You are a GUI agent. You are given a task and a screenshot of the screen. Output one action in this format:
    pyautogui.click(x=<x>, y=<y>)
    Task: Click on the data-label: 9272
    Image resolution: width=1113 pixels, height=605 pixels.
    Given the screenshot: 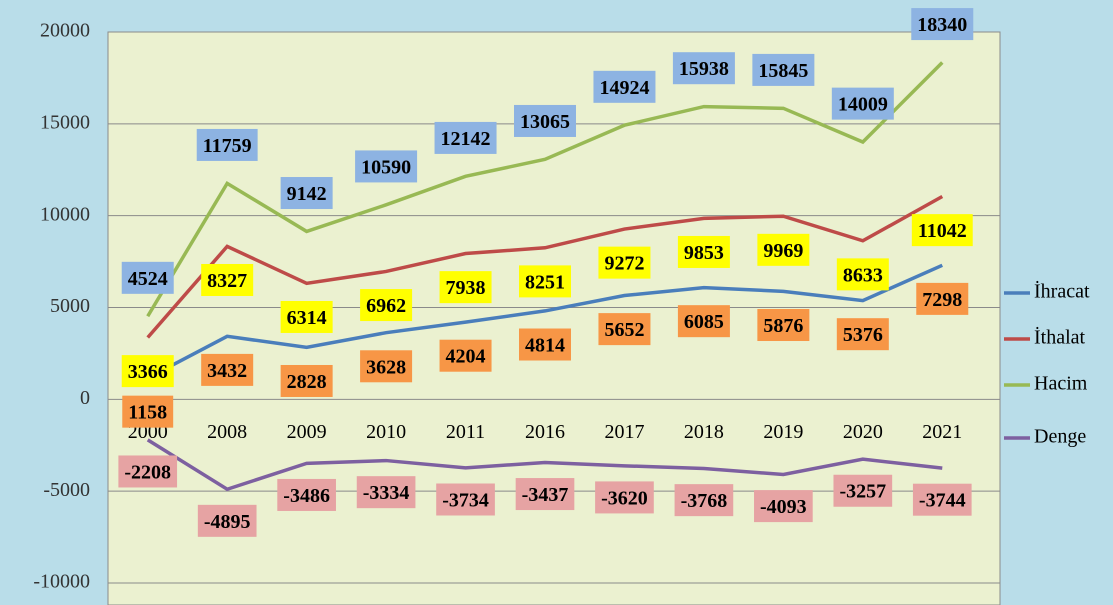 What is the action you would take?
    pyautogui.click(x=624, y=264)
    